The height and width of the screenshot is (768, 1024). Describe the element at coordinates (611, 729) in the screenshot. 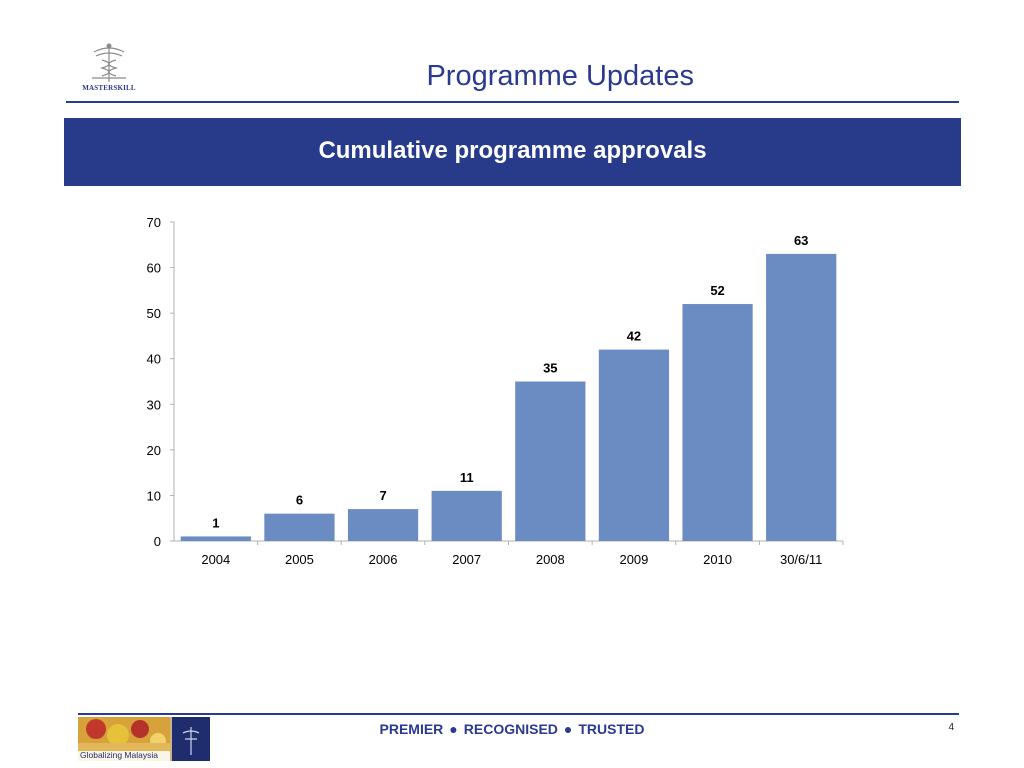

I see `tagline-trusted: TRUSTED` at that location.